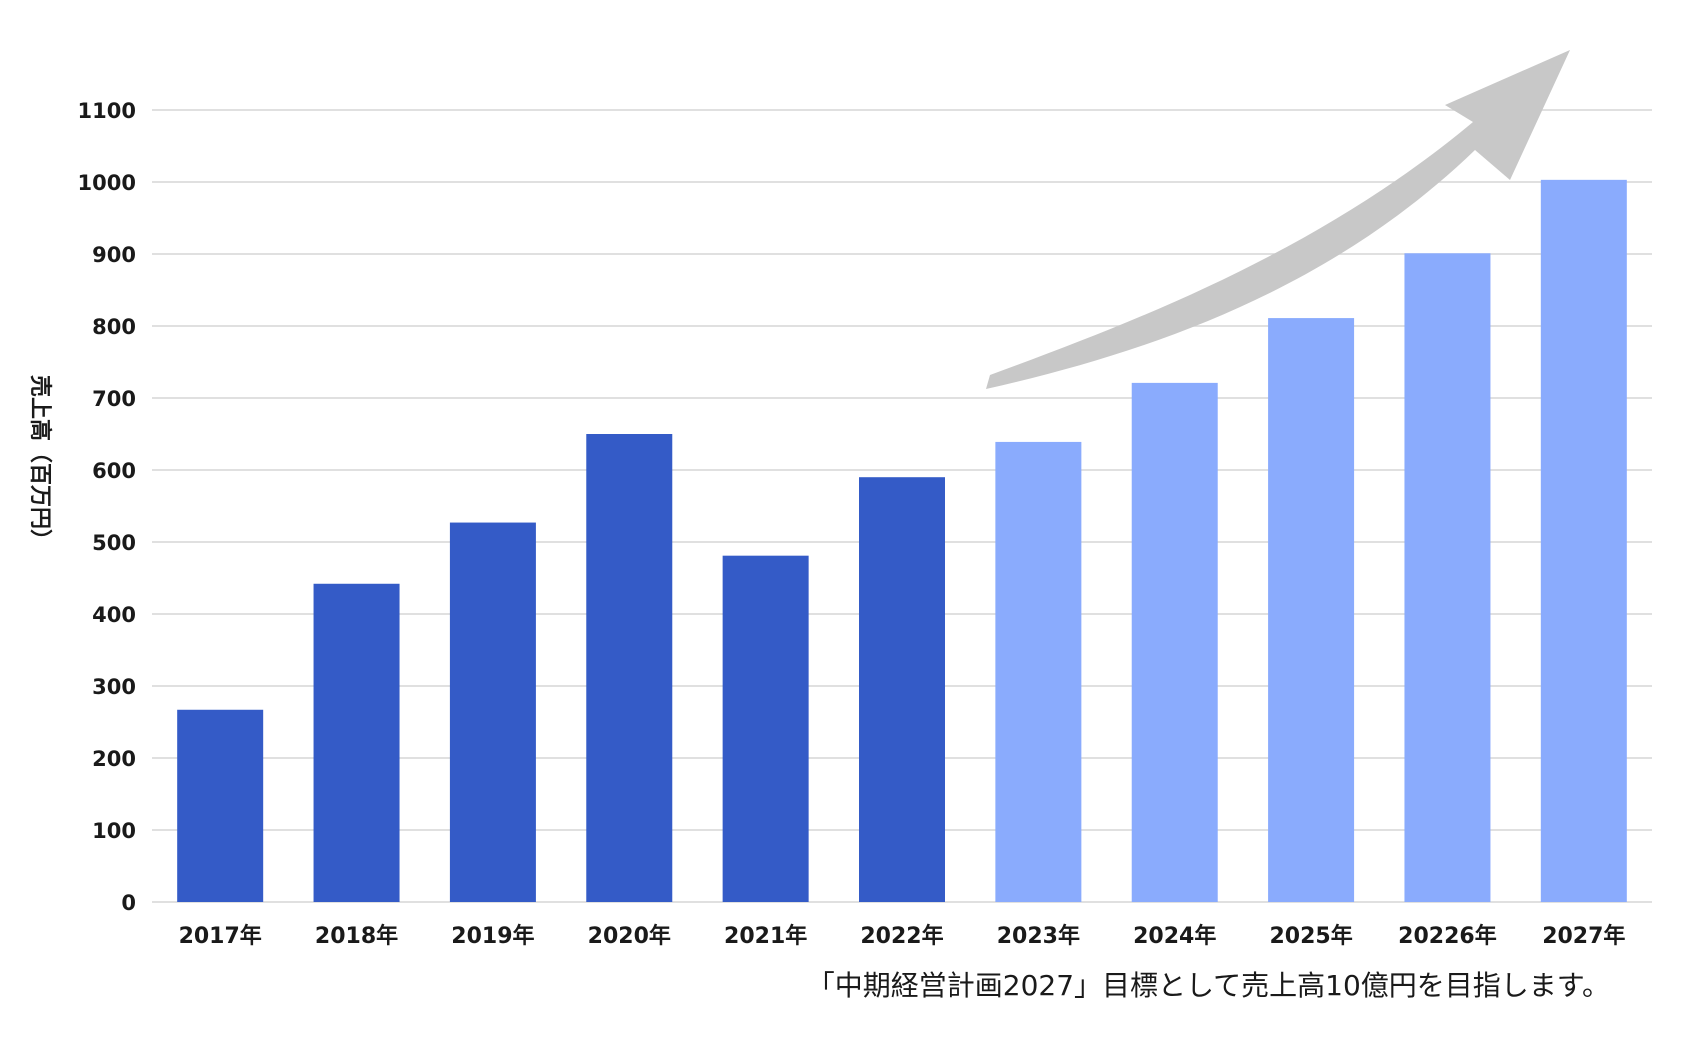 The image size is (1685, 1047). What do you see at coordinates (114, 759) in the screenshot?
I see `y-tick-label: 200` at bounding box center [114, 759].